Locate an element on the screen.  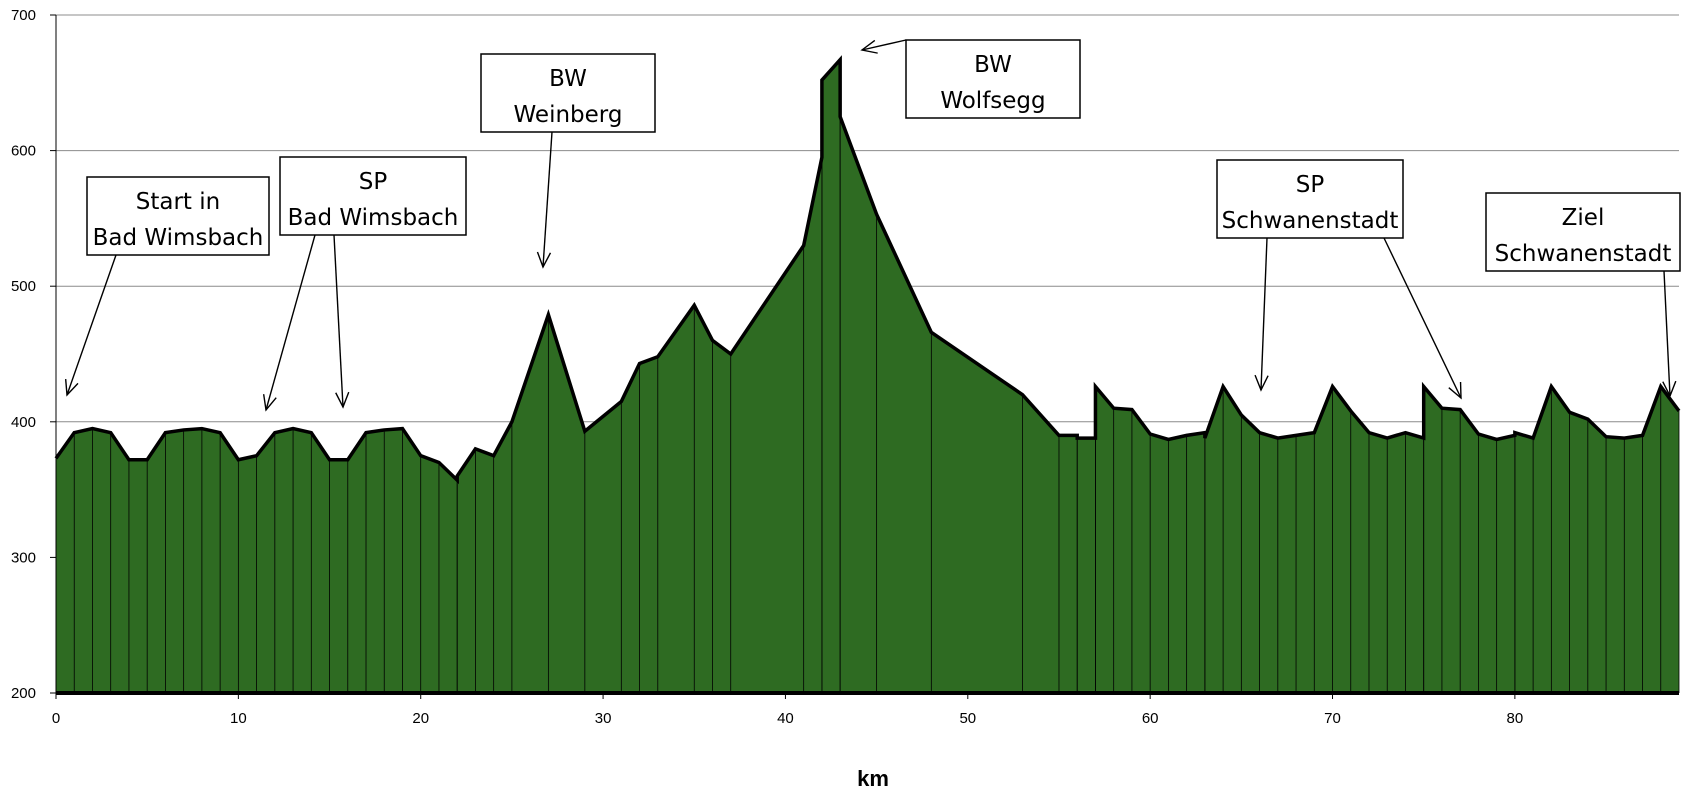
callout-3: BW Wolfsegg is located at coordinates (970, 79).